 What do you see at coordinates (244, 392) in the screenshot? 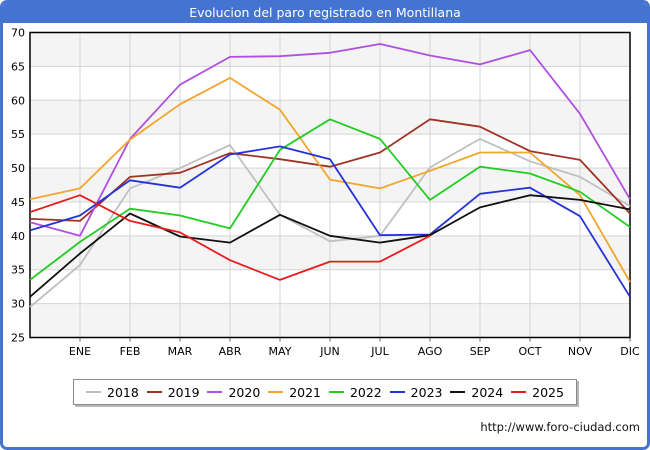
I see `legend-label: 2020` at bounding box center [244, 392].